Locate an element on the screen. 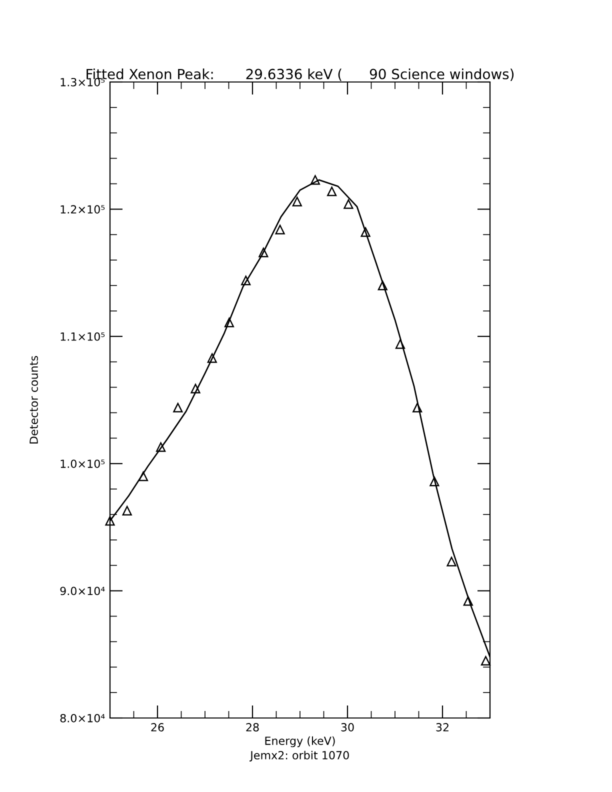  text: Jemx2: orbit 1070 is located at coordinates (299, 756).